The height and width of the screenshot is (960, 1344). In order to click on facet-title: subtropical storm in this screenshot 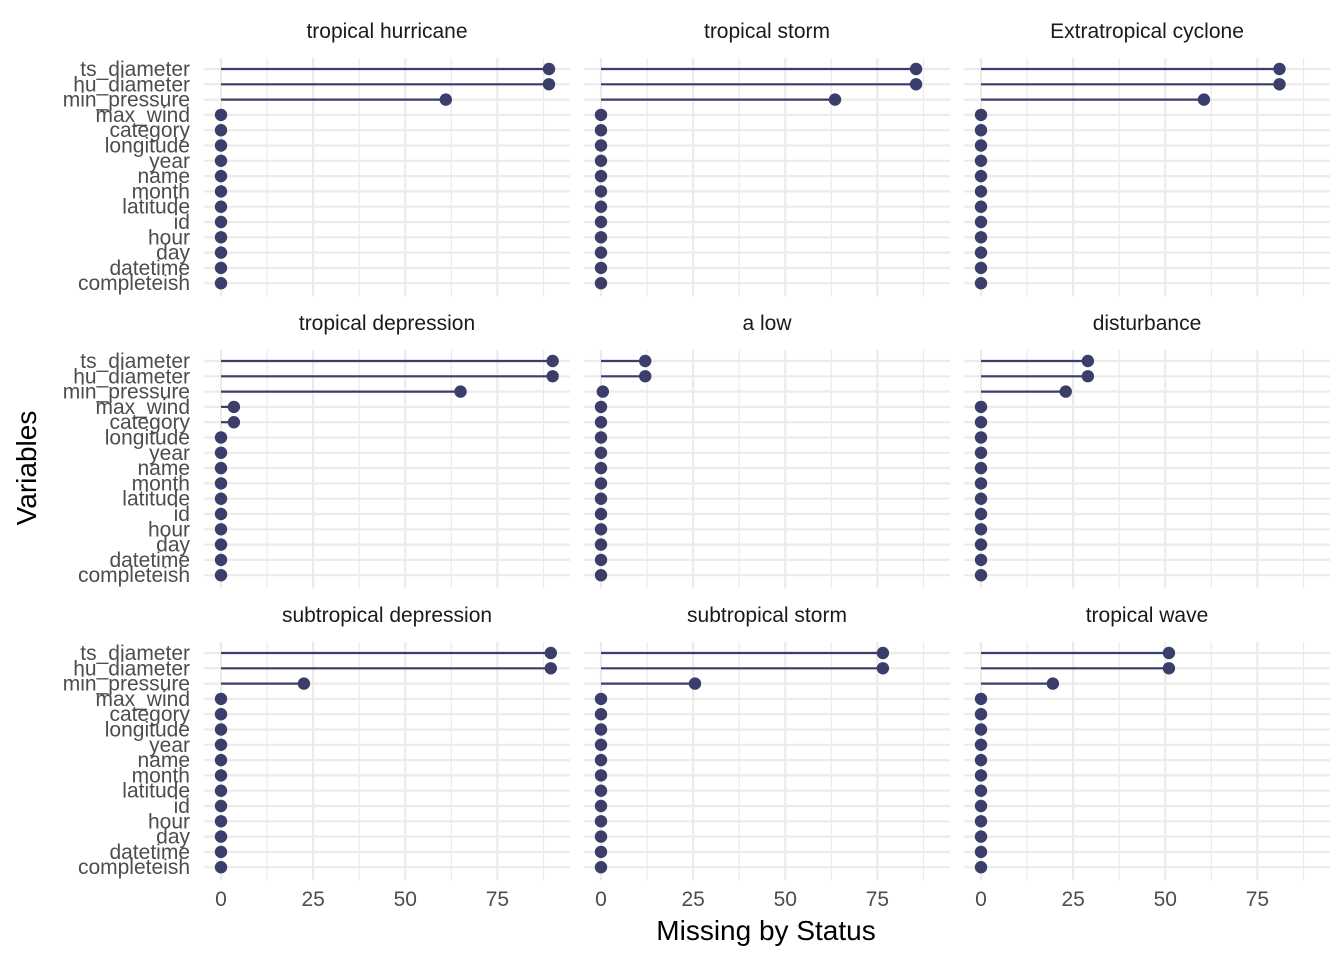, I will do `click(767, 615)`.